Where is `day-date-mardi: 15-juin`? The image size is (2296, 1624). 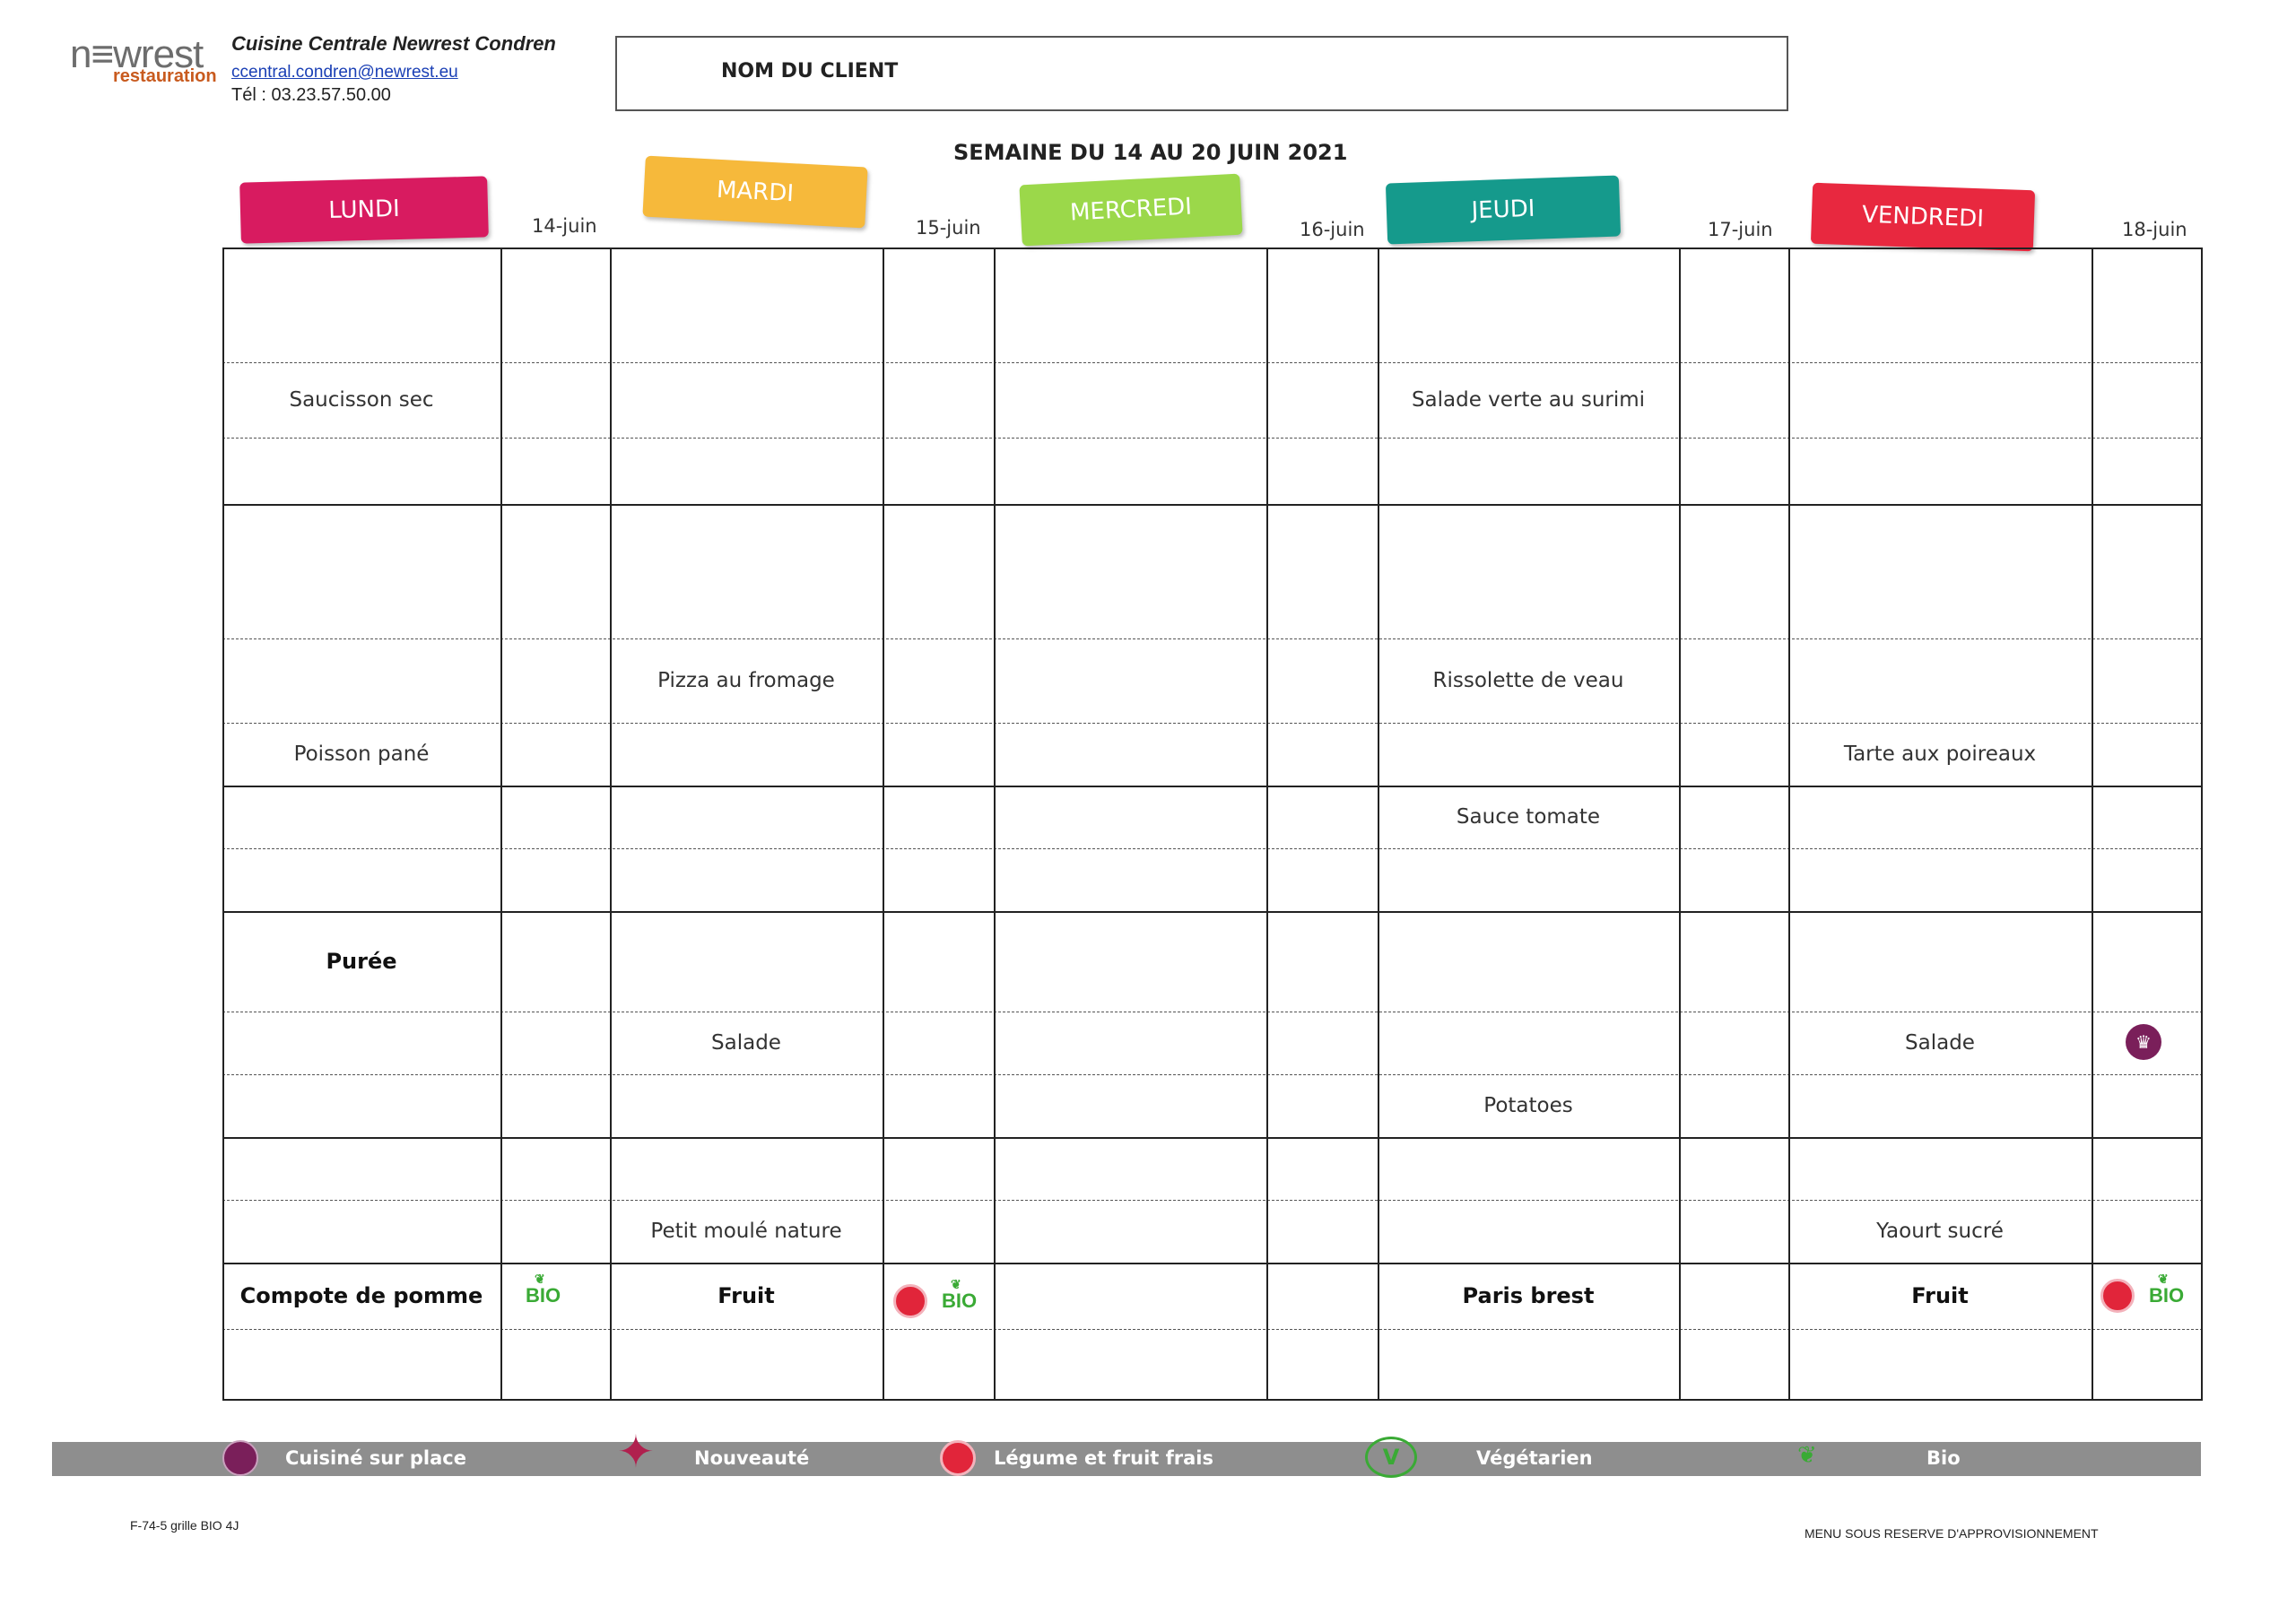
day-date-mardi: 15-juin is located at coordinates (948, 228).